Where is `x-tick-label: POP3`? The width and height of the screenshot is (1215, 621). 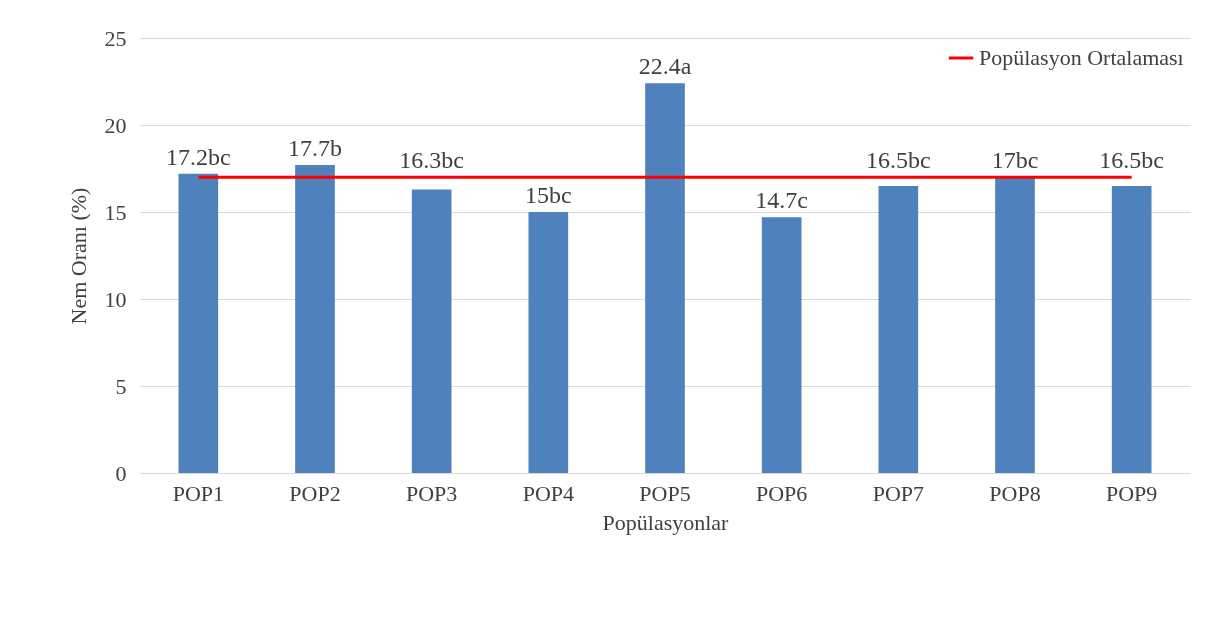 x-tick-label: POP3 is located at coordinates (431, 493).